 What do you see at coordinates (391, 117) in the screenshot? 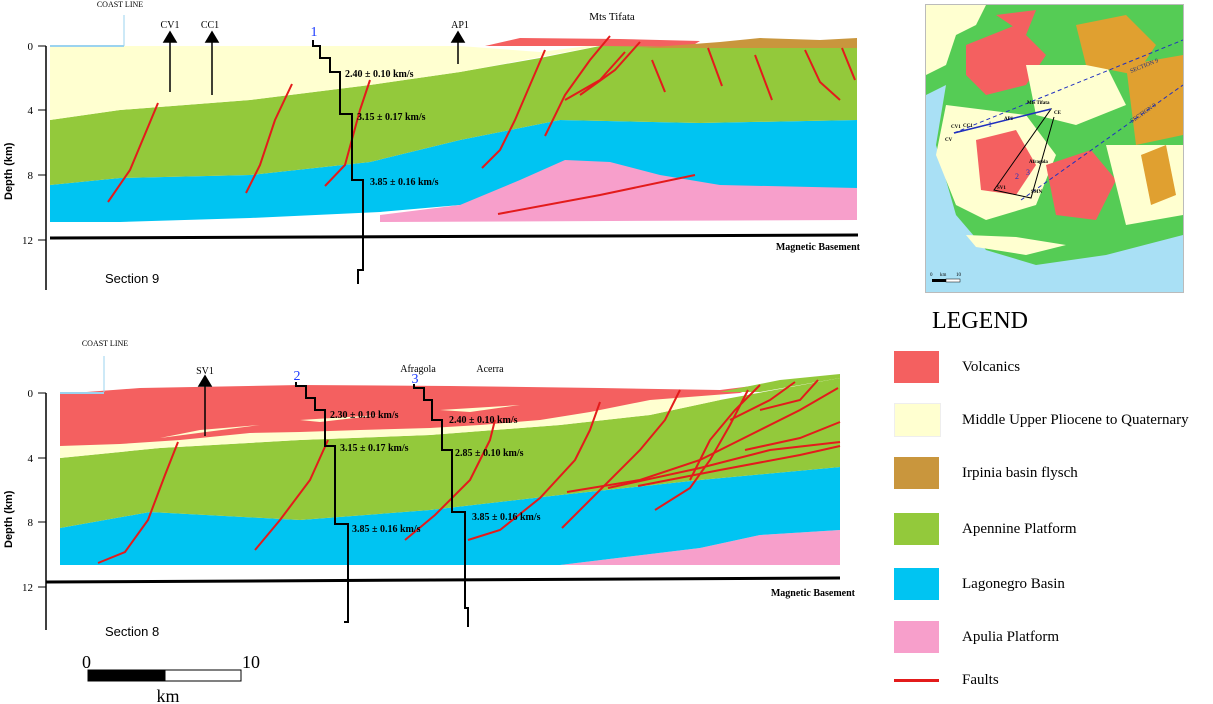
I see `s9-velocity-2: 3.15 ± 0.17 km/s` at bounding box center [391, 117].